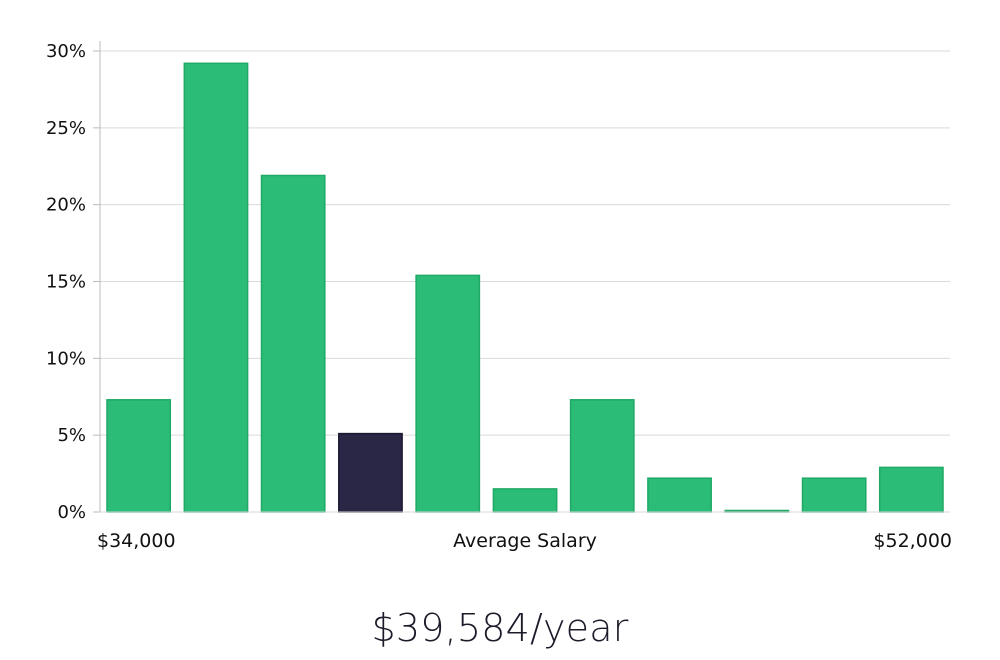 The width and height of the screenshot is (1000, 660). I want to click on x-axis-min-label: $34,000, so click(136, 541).